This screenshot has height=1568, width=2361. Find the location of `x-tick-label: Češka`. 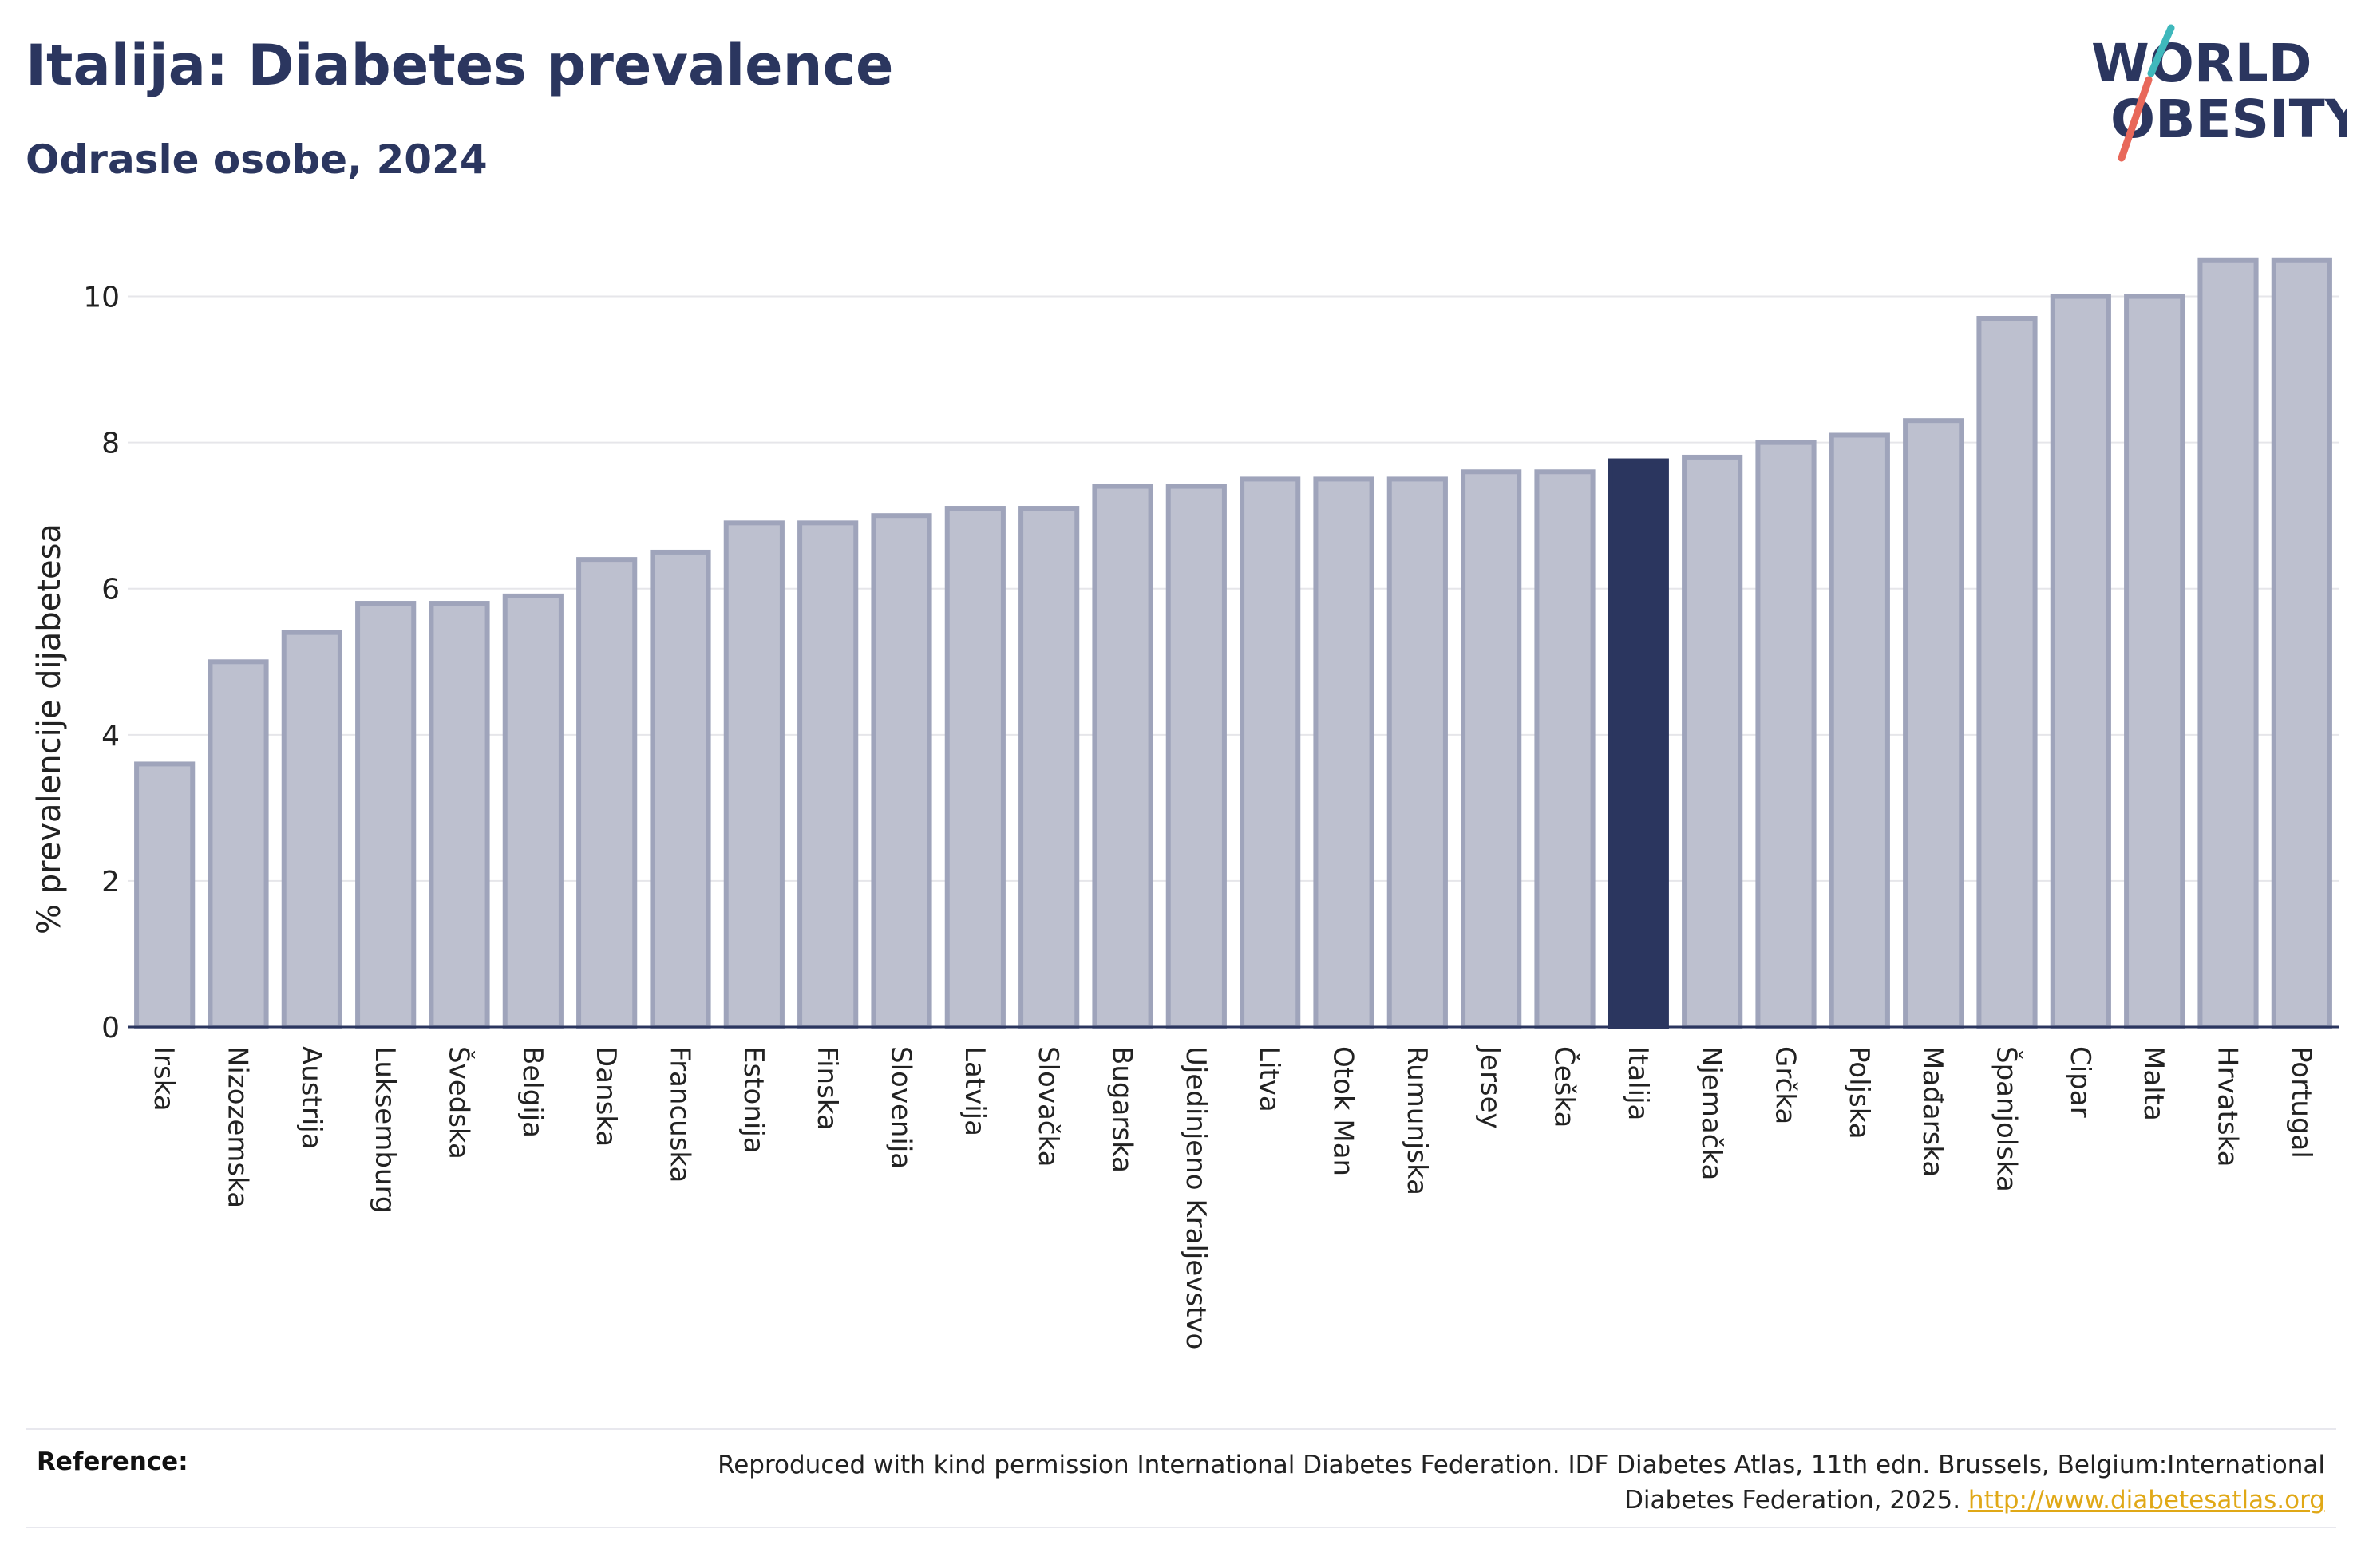

x-tick-label: Češka is located at coordinates (1564, 1087).